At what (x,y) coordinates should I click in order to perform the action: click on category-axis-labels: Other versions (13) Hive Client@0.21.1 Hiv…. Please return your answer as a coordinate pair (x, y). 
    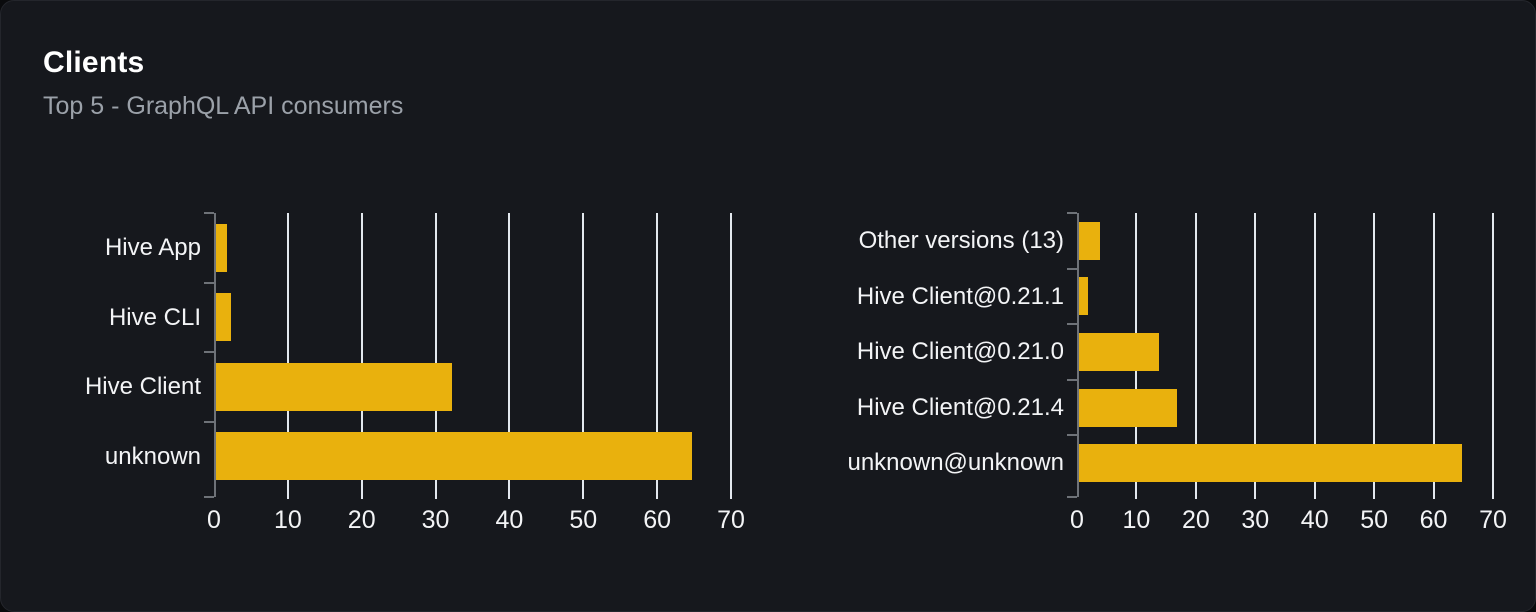
    Looking at the image, I should click on (954, 374).